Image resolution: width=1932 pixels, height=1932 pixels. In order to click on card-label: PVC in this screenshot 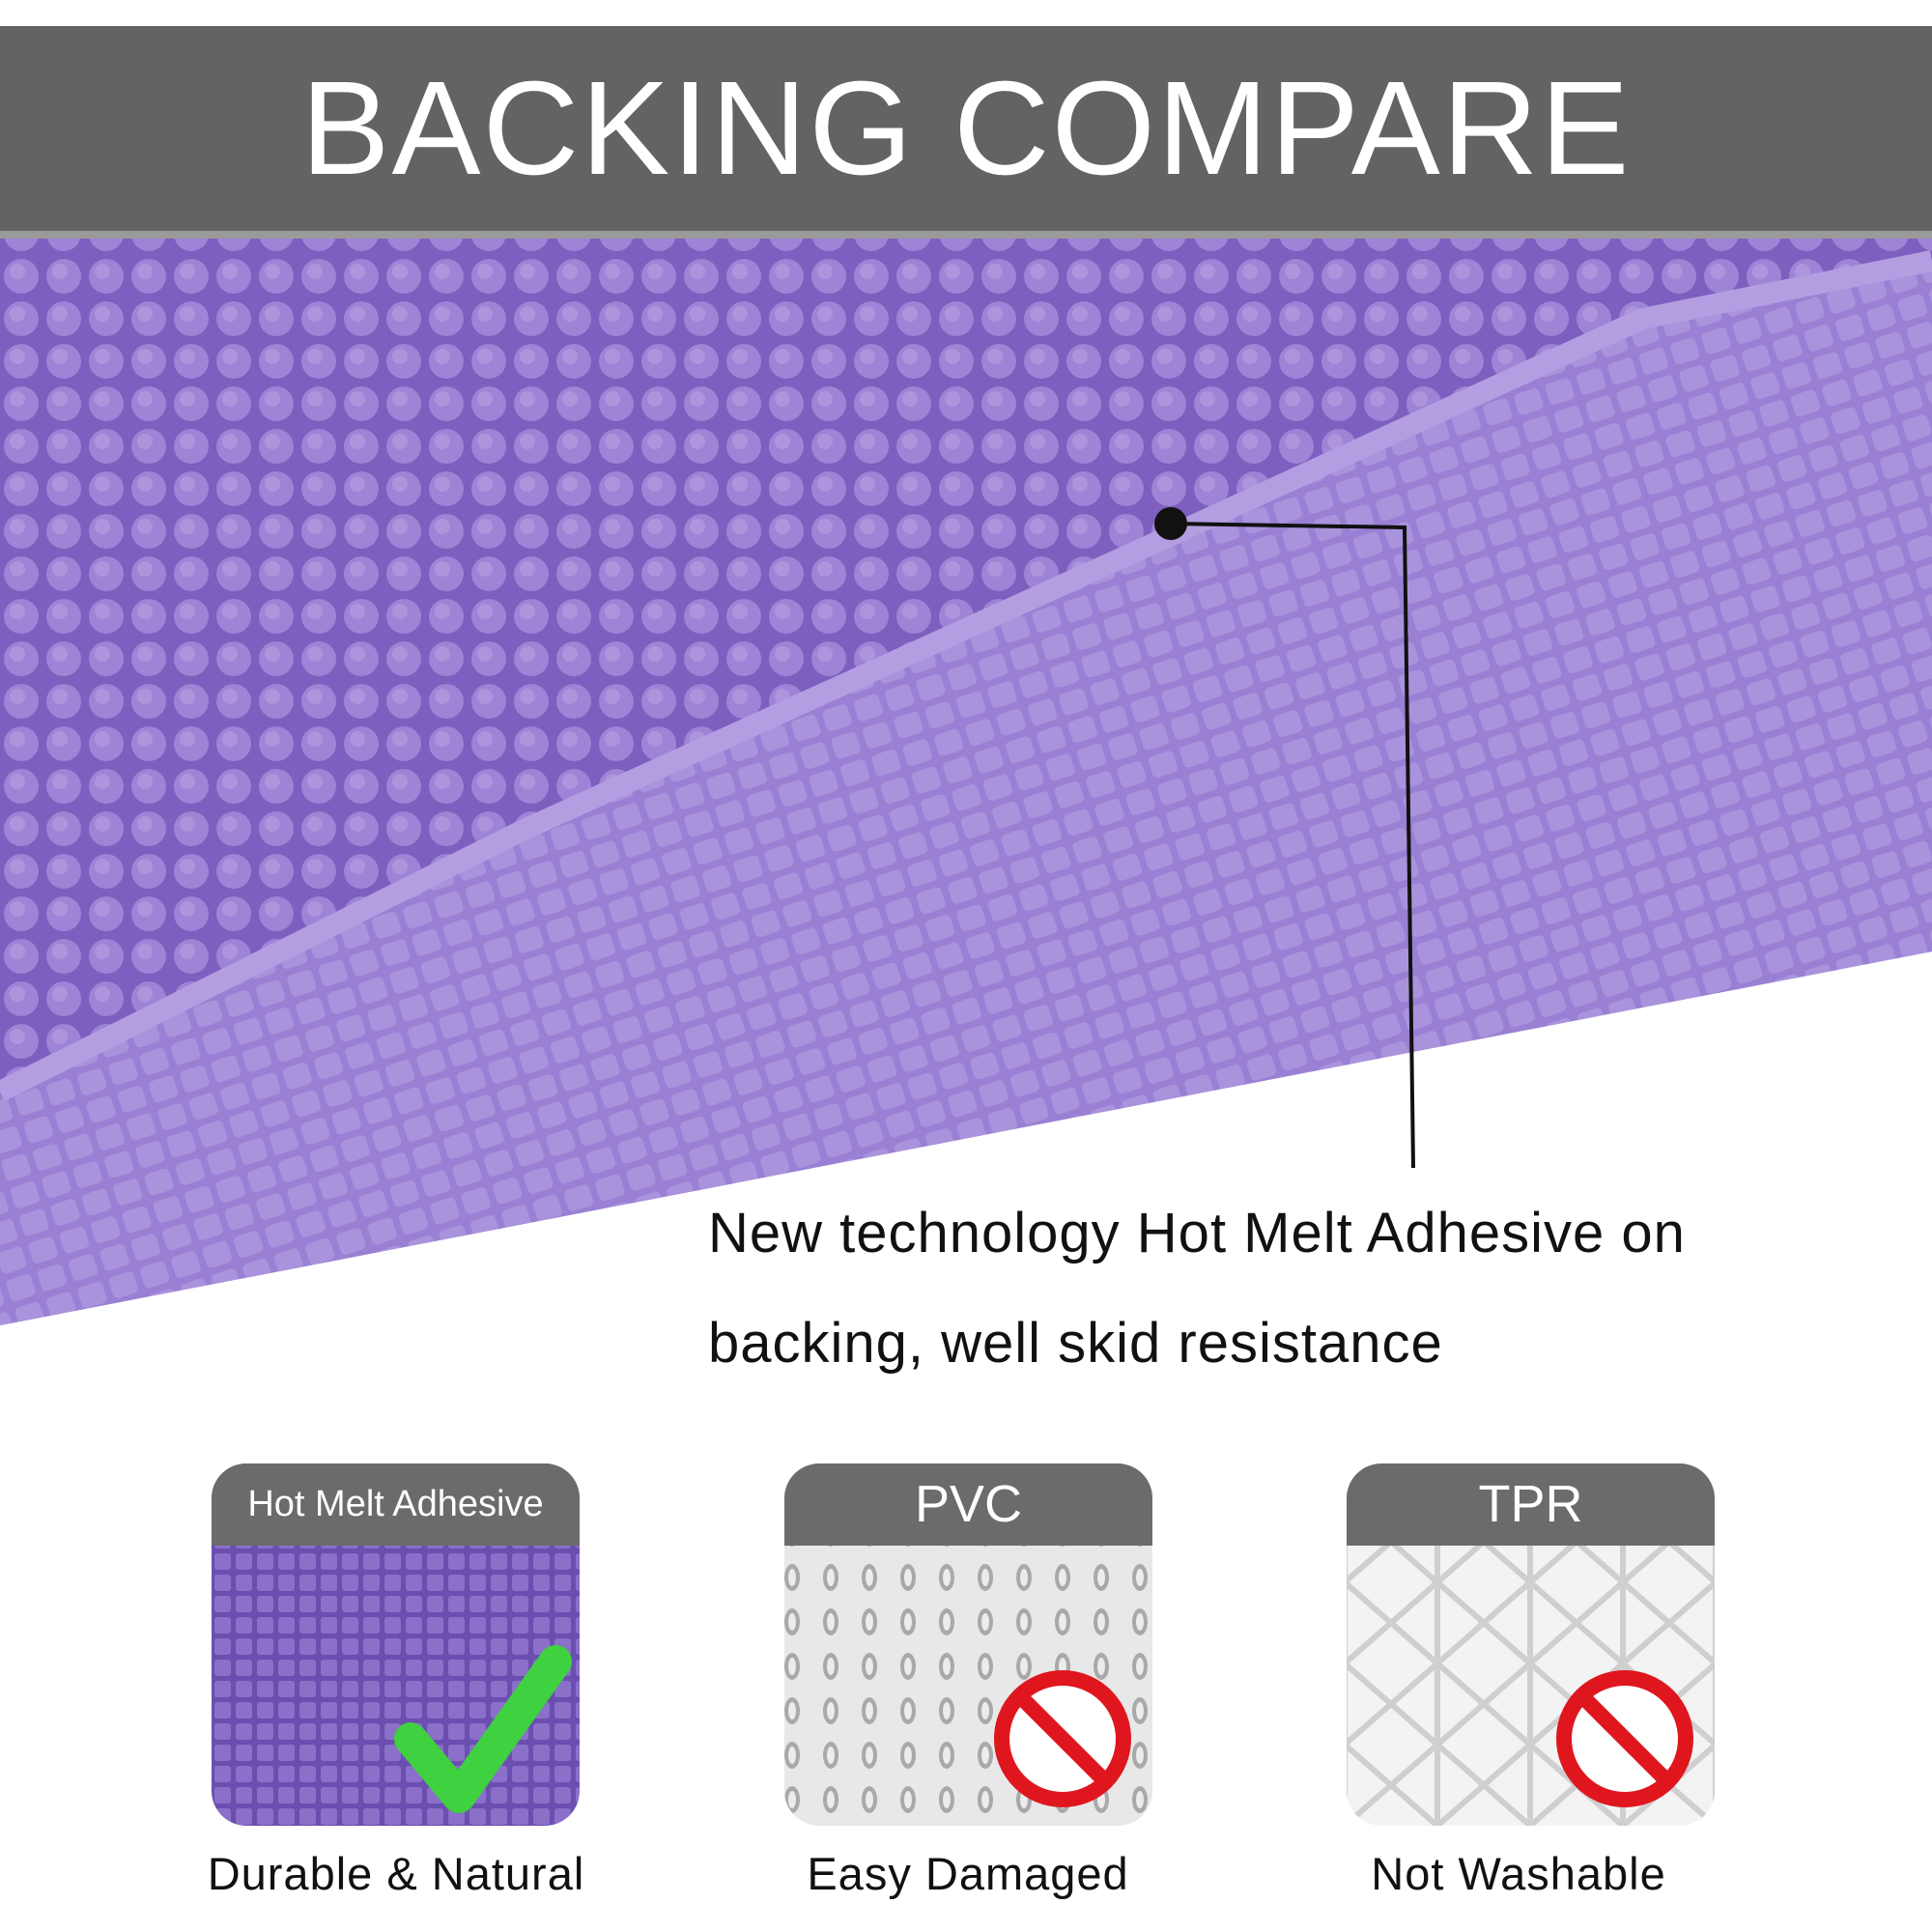, I will do `click(968, 1504)`.